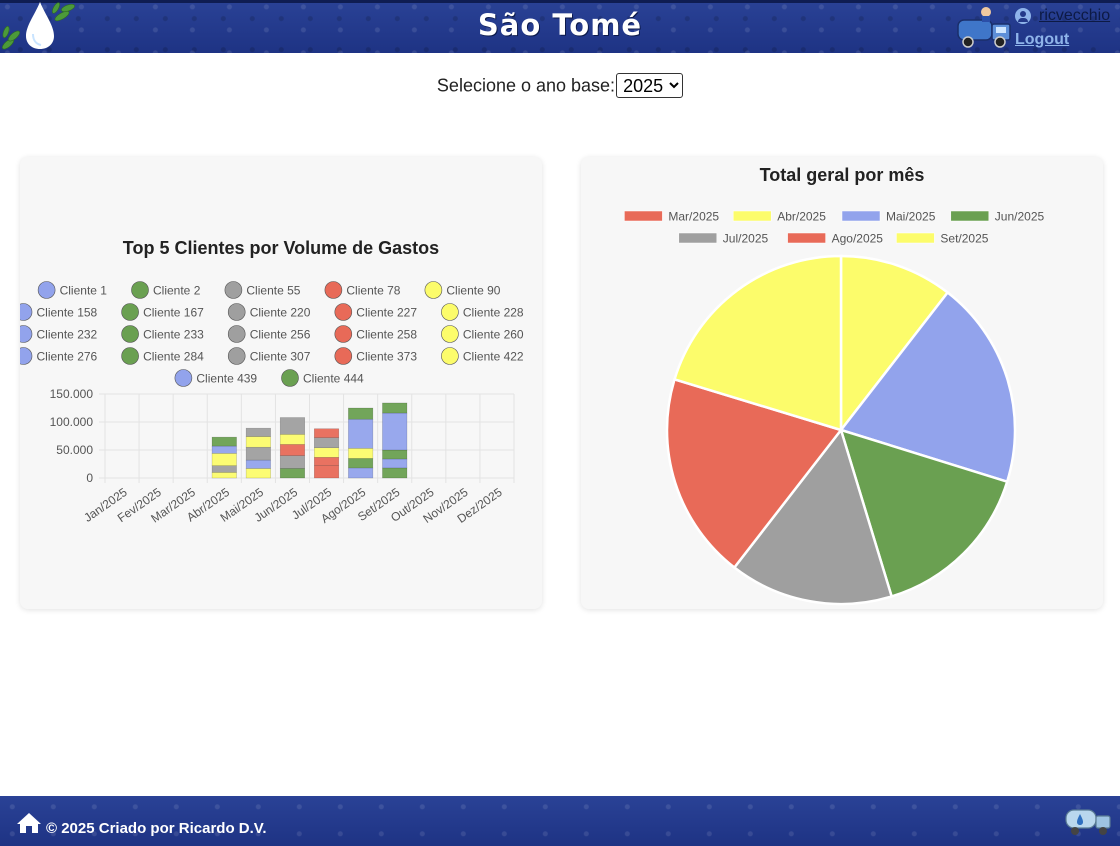  Describe the element at coordinates (333, 379) in the screenshot. I see `legend-label: Cliente 444` at that location.